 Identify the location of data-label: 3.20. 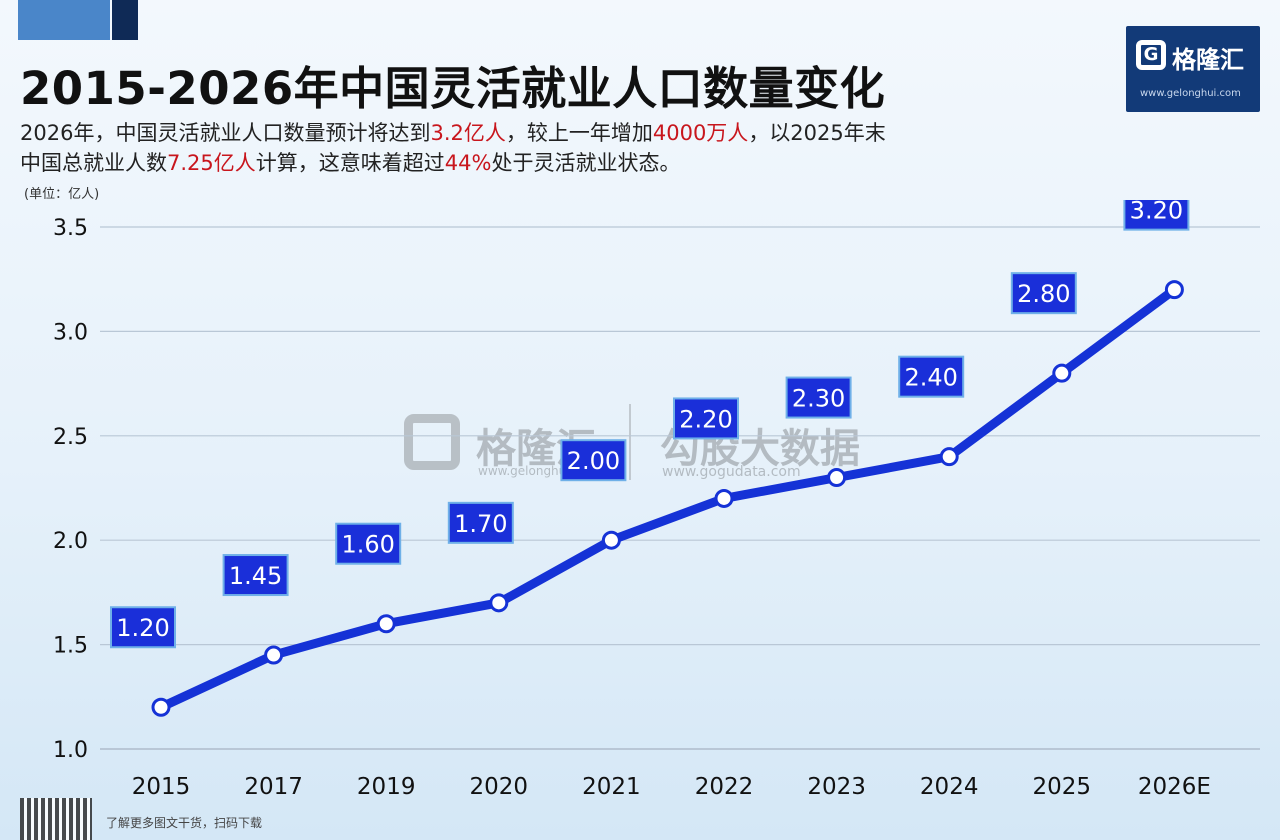
(1156, 212).